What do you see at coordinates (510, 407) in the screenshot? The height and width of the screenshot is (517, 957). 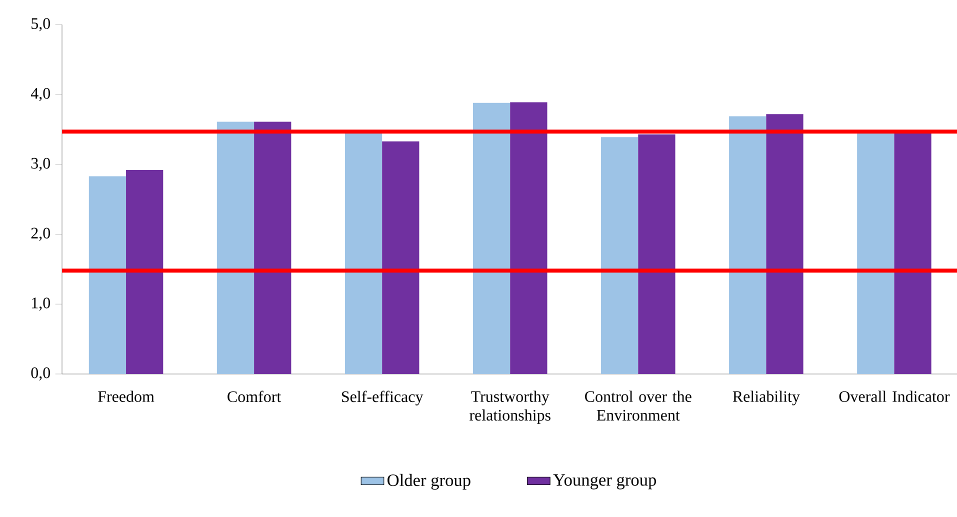 I see `x-tick-label: Trustworthy relationships` at bounding box center [510, 407].